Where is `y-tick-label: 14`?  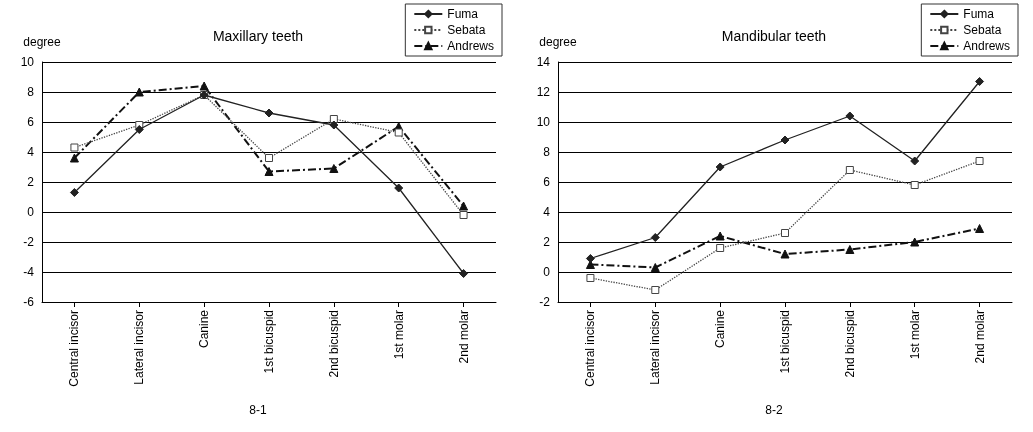 y-tick-label: 14 is located at coordinates (543, 62).